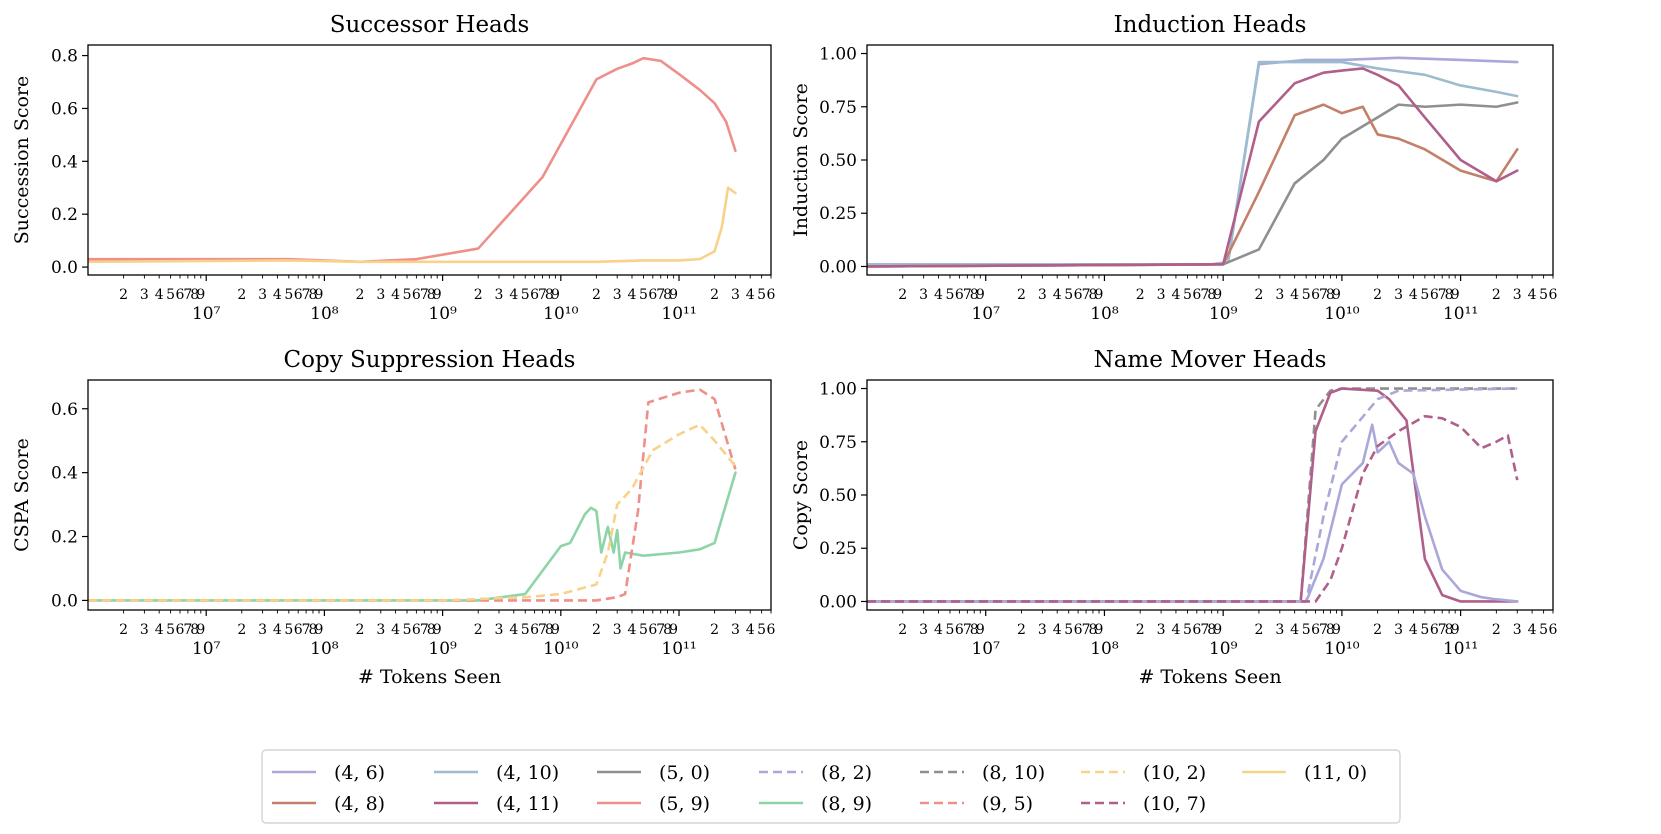 The height and width of the screenshot is (834, 1661). I want to click on y-tick-label: 0.8, so click(64, 57).